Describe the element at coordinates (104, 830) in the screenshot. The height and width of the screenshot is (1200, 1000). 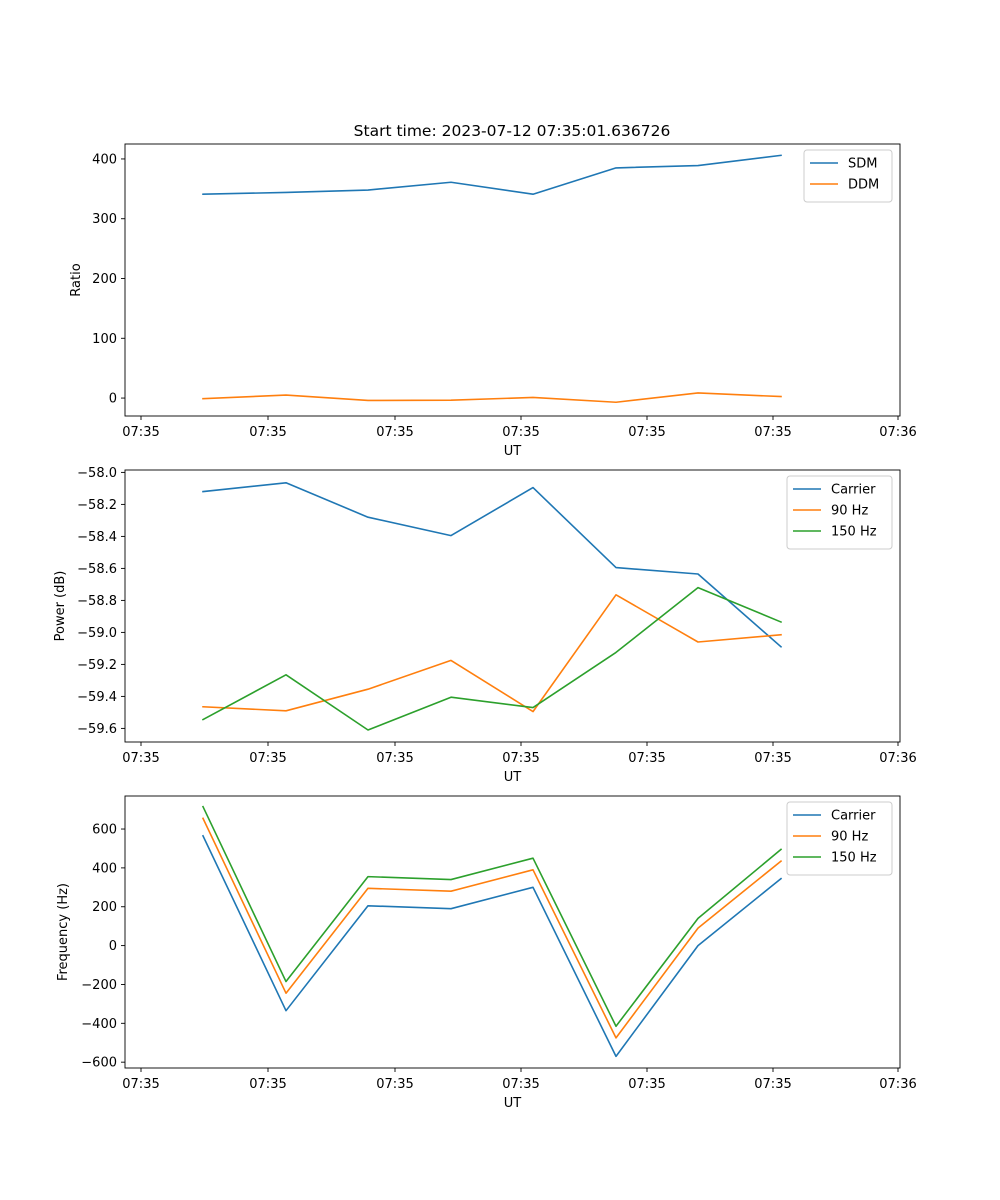
I see `y-tick-label: 600` at that location.